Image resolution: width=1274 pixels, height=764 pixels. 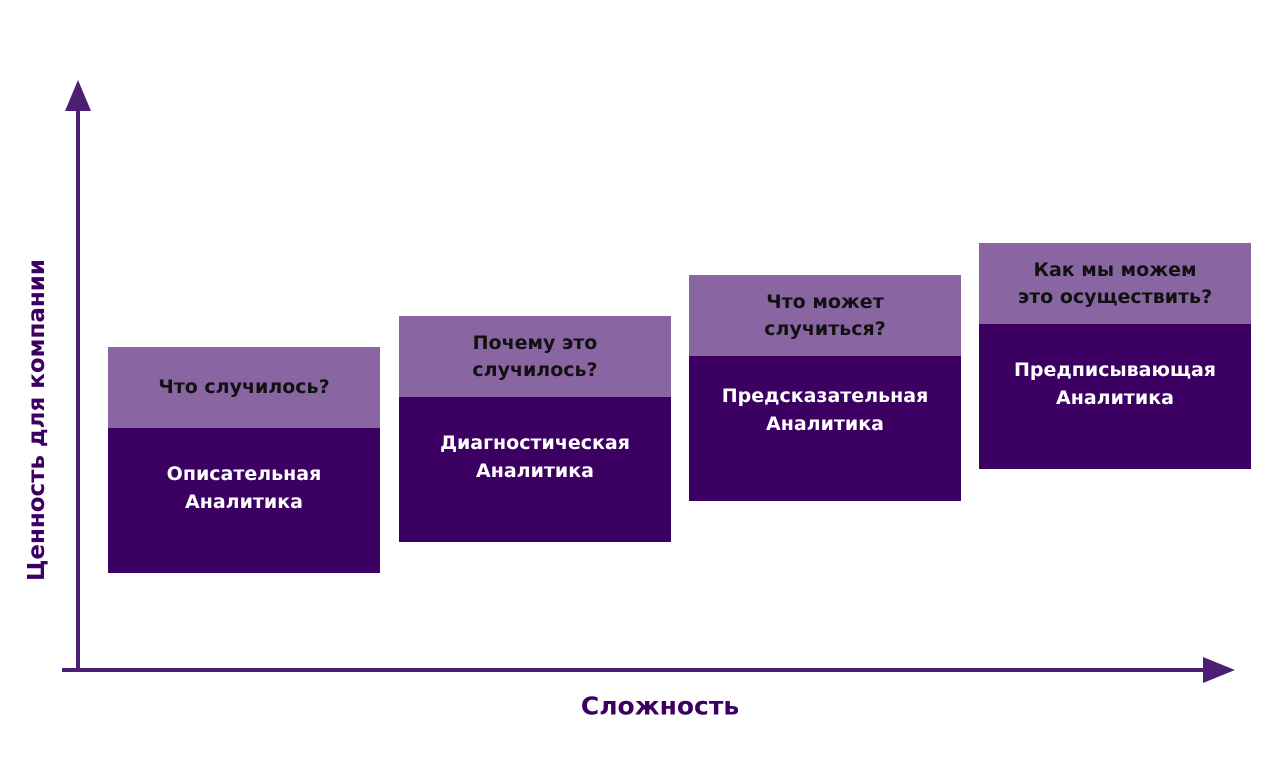 What do you see at coordinates (535, 457) in the screenshot?
I see `type-text: Диагностическая Аналитика` at bounding box center [535, 457].